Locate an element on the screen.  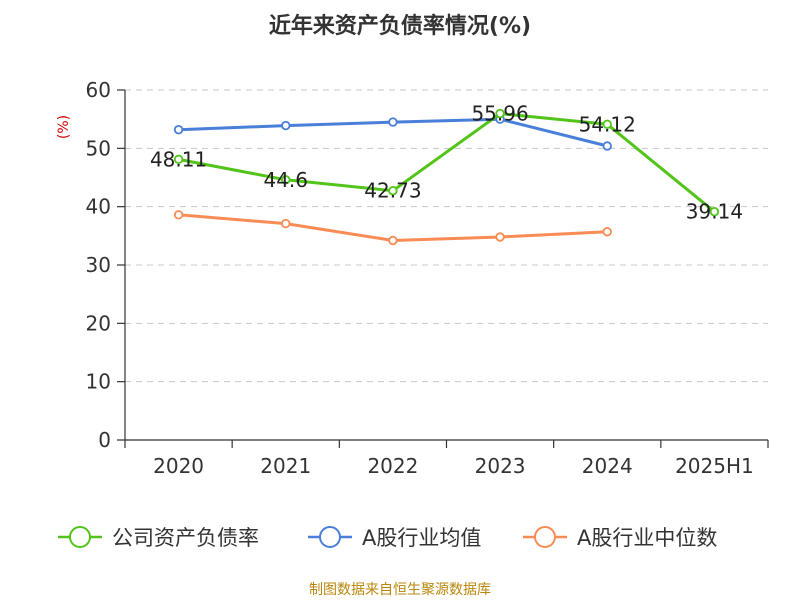
x-tick-label: 2021 is located at coordinates (285, 466).